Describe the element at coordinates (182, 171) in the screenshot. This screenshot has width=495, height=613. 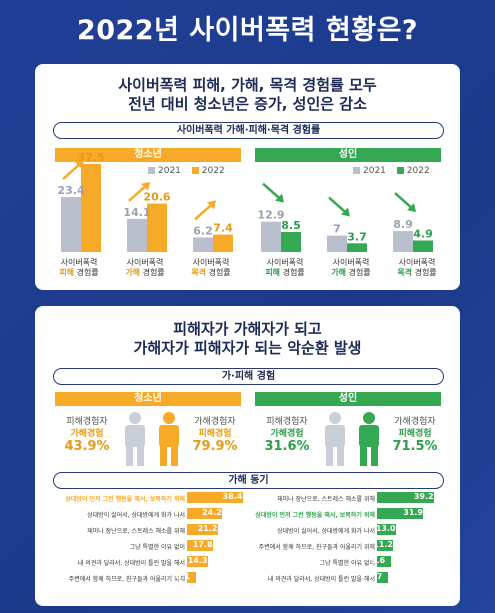
I see `youth-legend: 2021 2022` at that location.